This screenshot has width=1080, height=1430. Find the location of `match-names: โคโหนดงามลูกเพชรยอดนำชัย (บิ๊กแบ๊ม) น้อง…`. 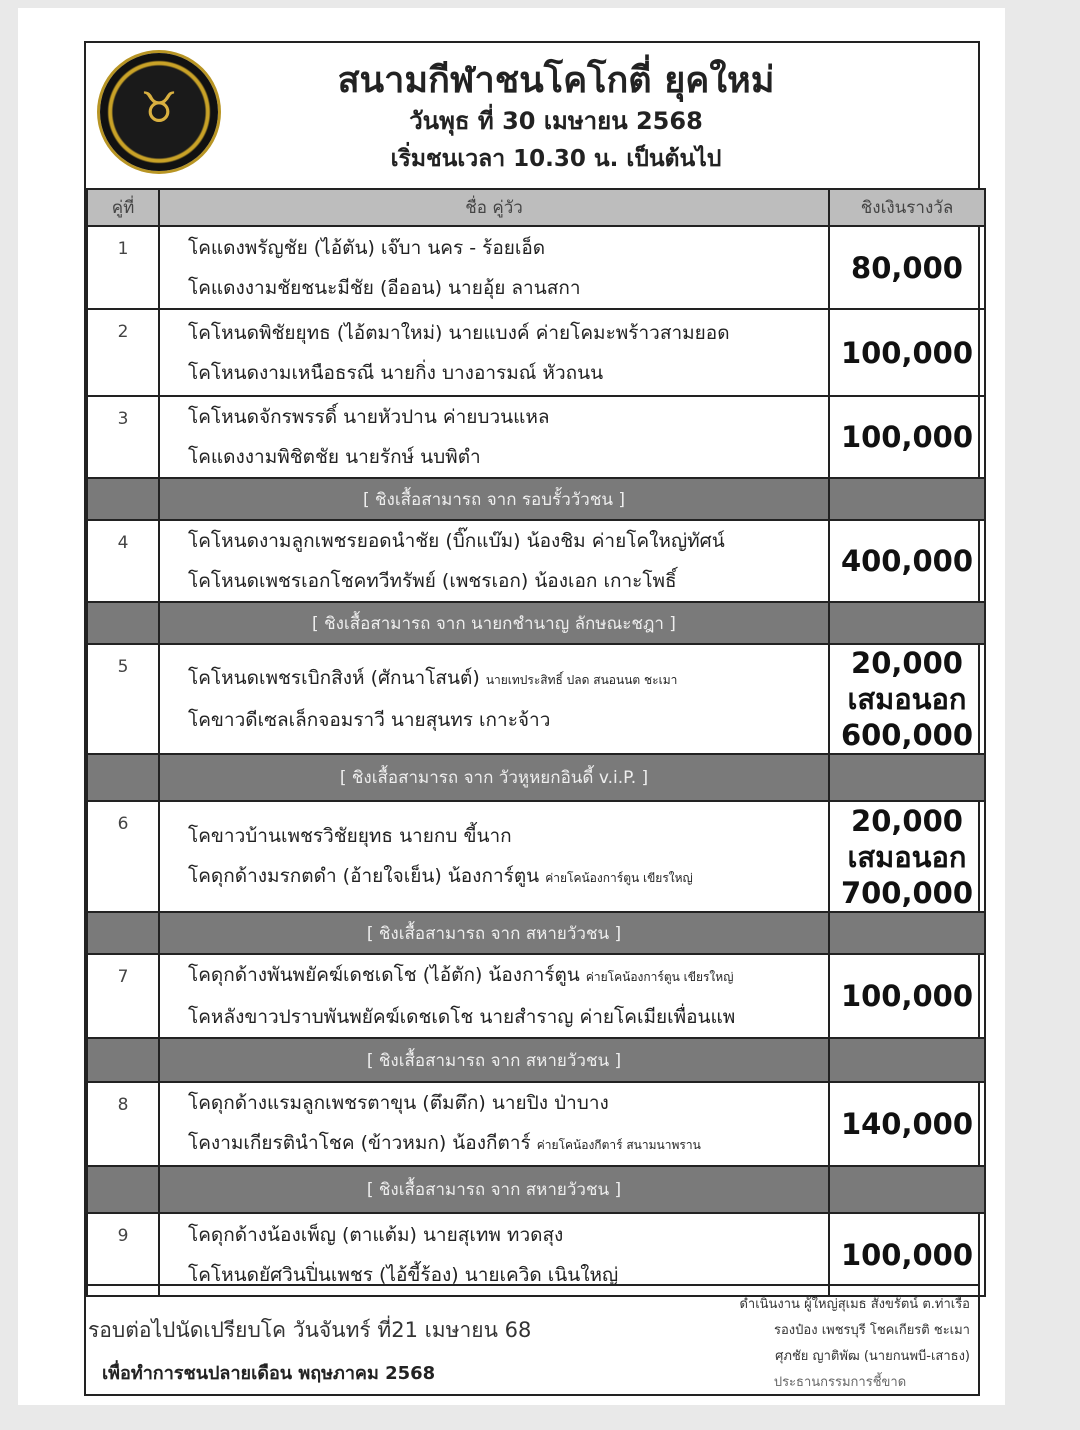

match-names: โคโหนดงามลูกเพชรยอดนำชัย (บิ๊กแบ๊ม) น้อง… is located at coordinates (494, 561).